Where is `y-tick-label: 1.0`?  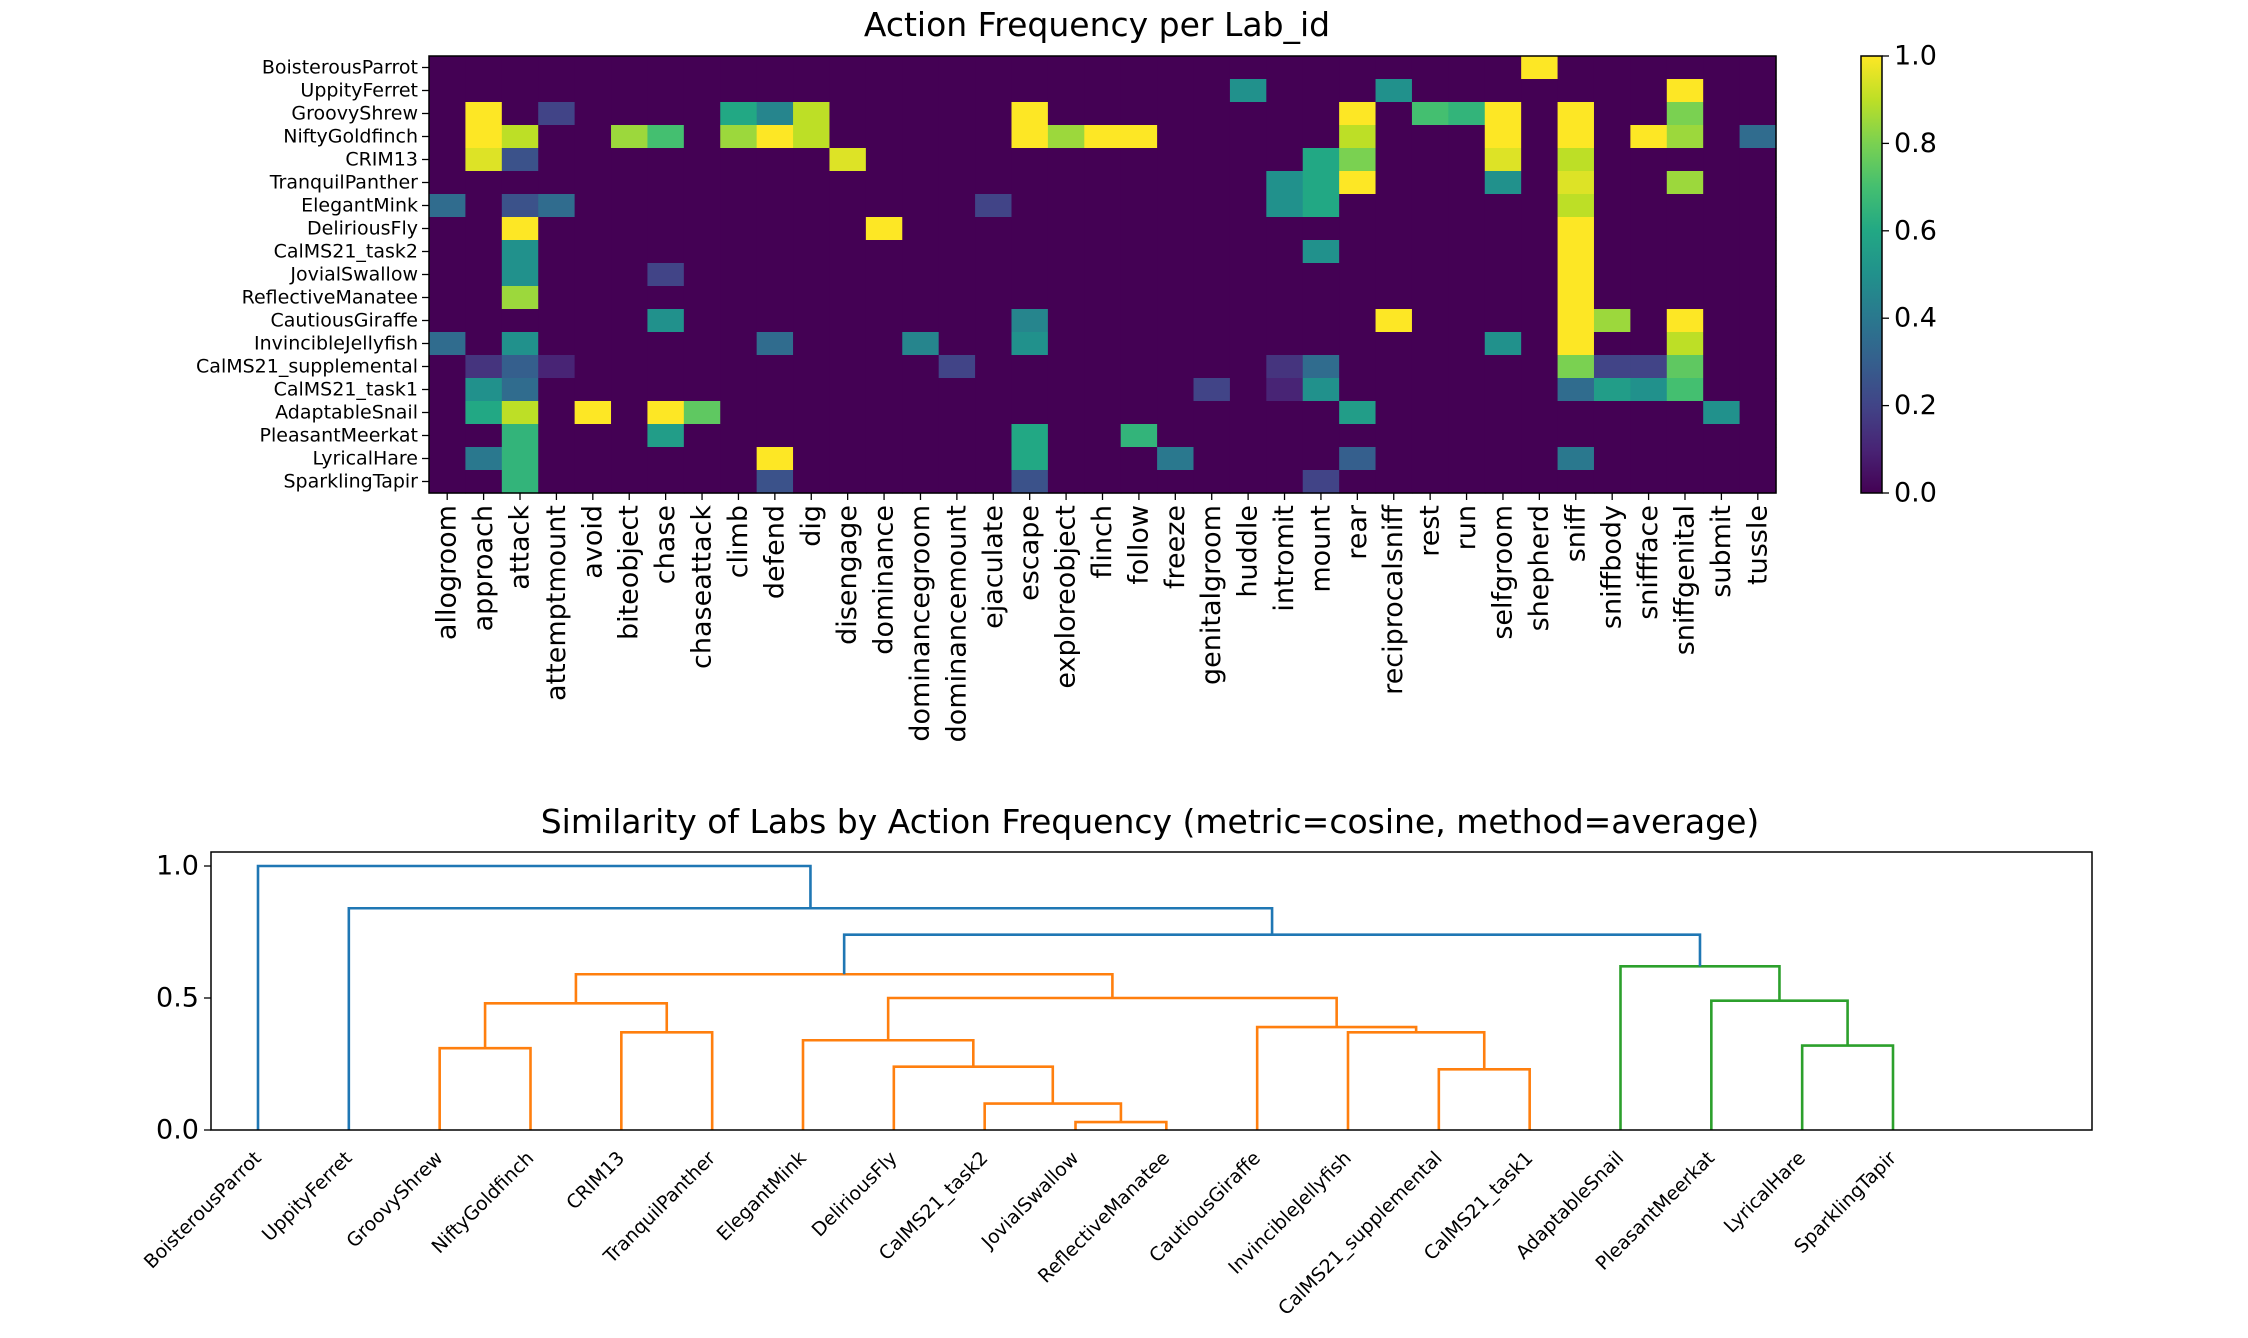
y-tick-label: 1.0 is located at coordinates (177, 866).